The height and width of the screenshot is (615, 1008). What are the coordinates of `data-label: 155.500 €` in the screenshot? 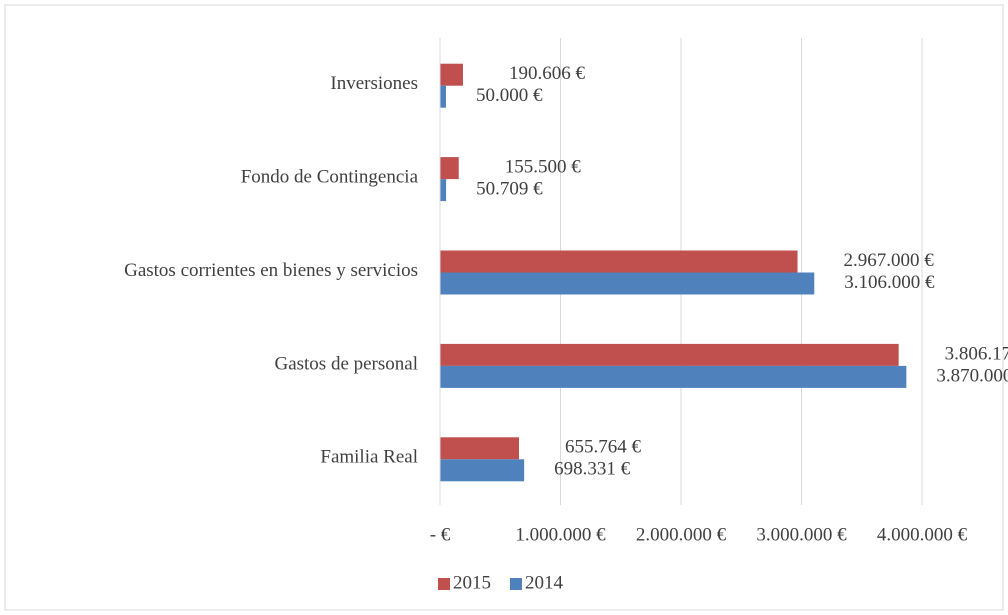 It's located at (543, 166).